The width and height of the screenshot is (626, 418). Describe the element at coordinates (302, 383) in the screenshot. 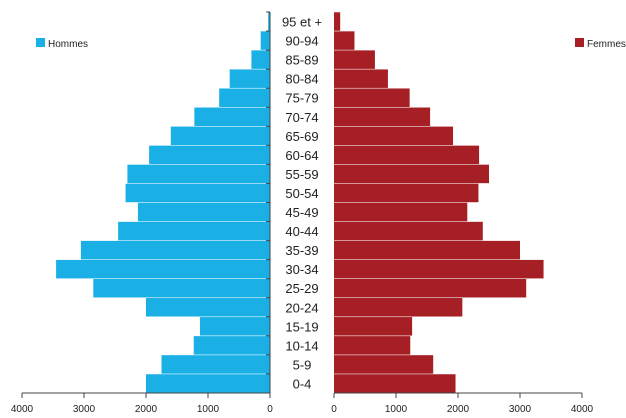

I see `age-label: 0-4` at that location.